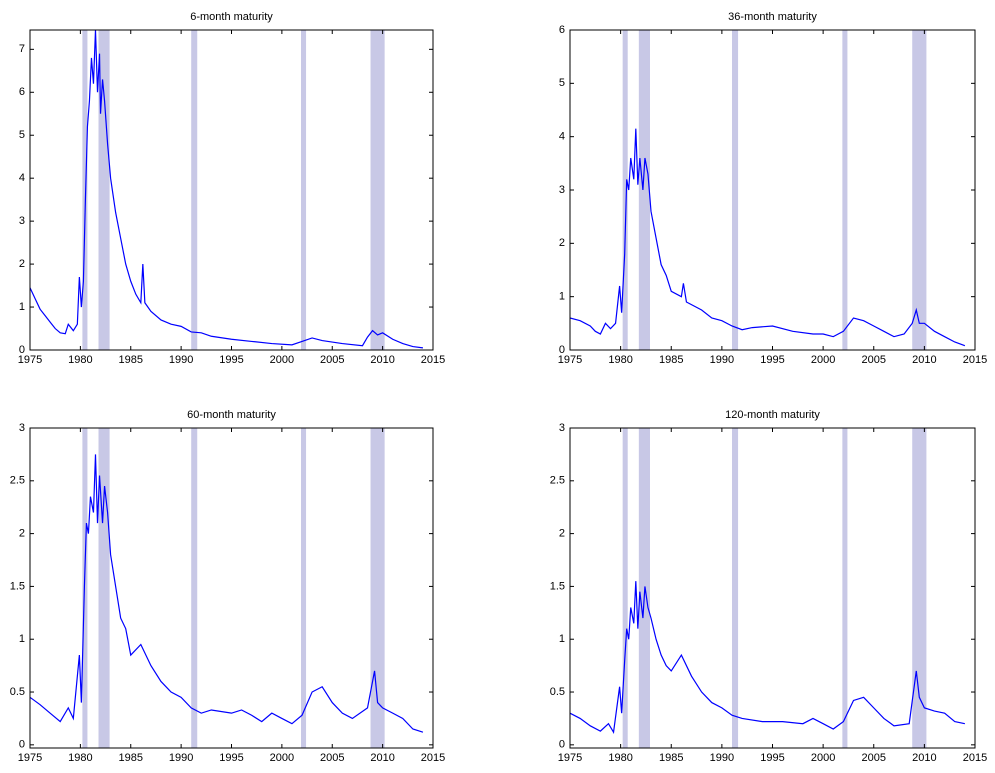 This screenshot has height=773, width=995. Describe the element at coordinates (231, 415) in the screenshot. I see `subplot-title: 60-month maturity` at that location.